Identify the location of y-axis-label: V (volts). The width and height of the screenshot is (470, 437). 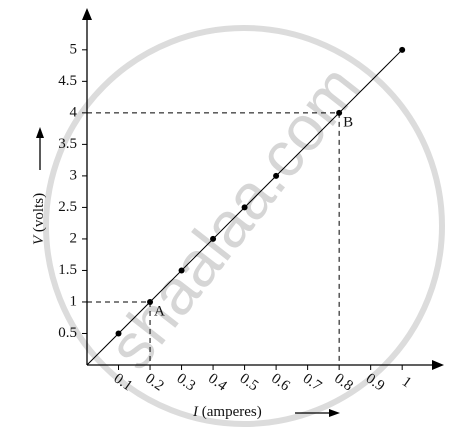
(39, 219).